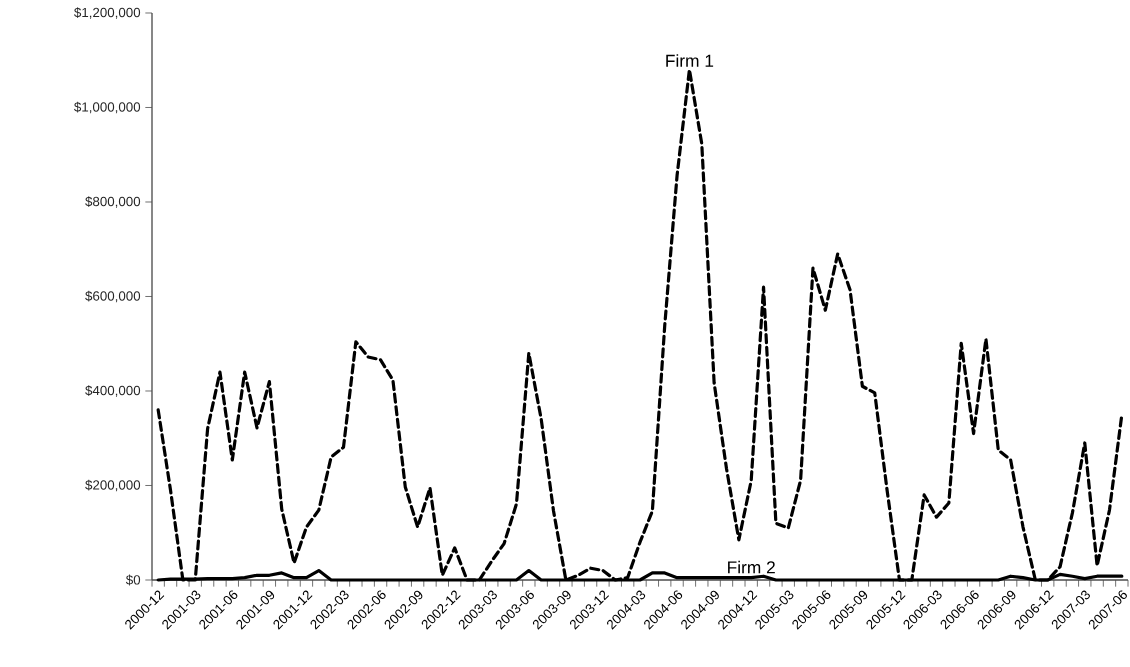  What do you see at coordinates (690, 60) in the screenshot?
I see `series-label: Firm 1` at bounding box center [690, 60].